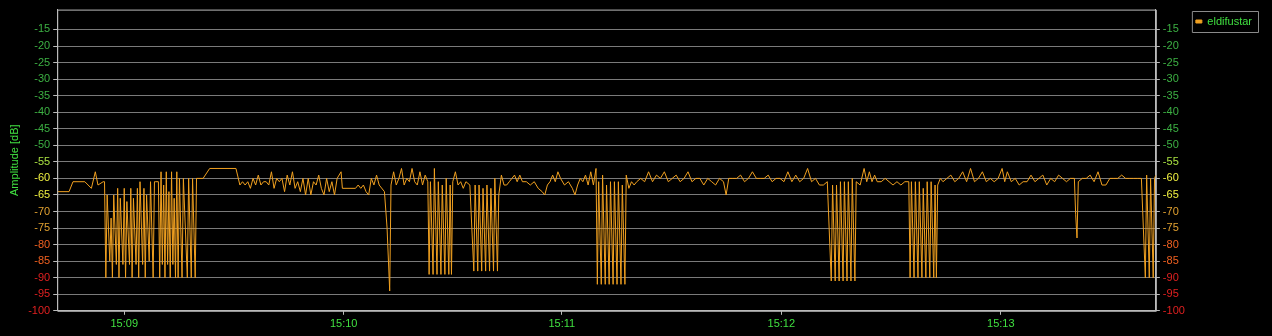 This screenshot has height=336, width=1272. I want to click on y2-tick-label: -90, so click(1170, 276).